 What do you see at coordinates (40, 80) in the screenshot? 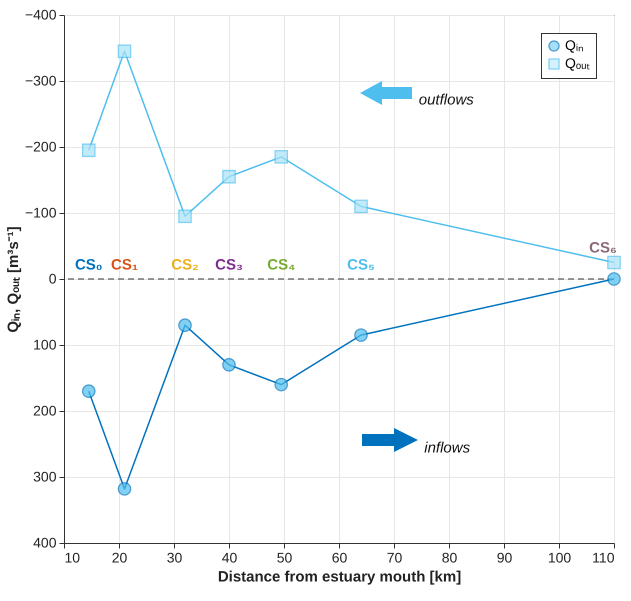
I see `y-tick-label: −300` at bounding box center [40, 80].